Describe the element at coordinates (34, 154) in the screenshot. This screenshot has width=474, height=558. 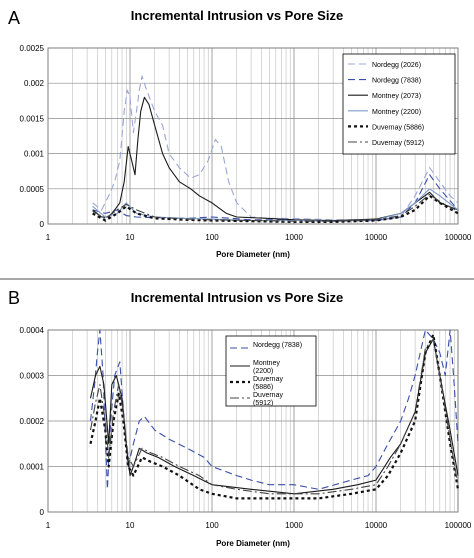
I see `y-tick-label: 0.001` at that location.